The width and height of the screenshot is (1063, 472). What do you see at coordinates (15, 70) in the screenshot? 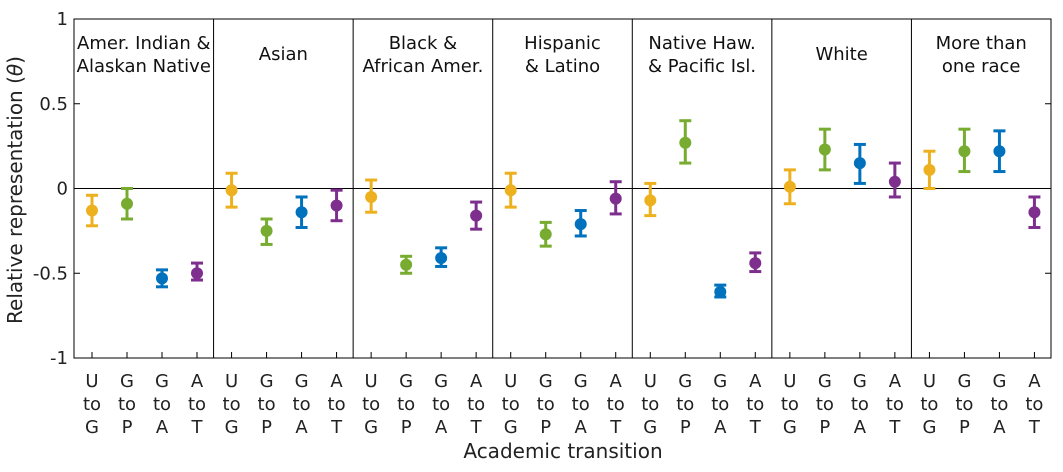
I see `y-axis-label-symbol: θ` at bounding box center [15, 70].